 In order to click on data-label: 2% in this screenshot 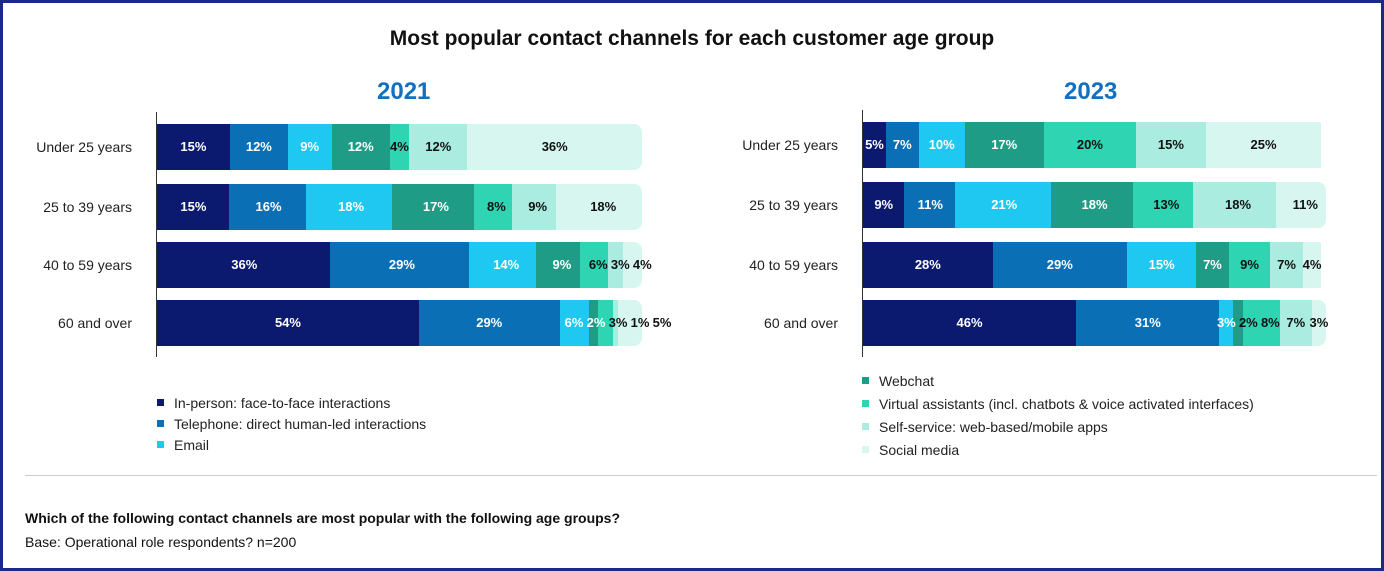, I will do `click(1248, 322)`.